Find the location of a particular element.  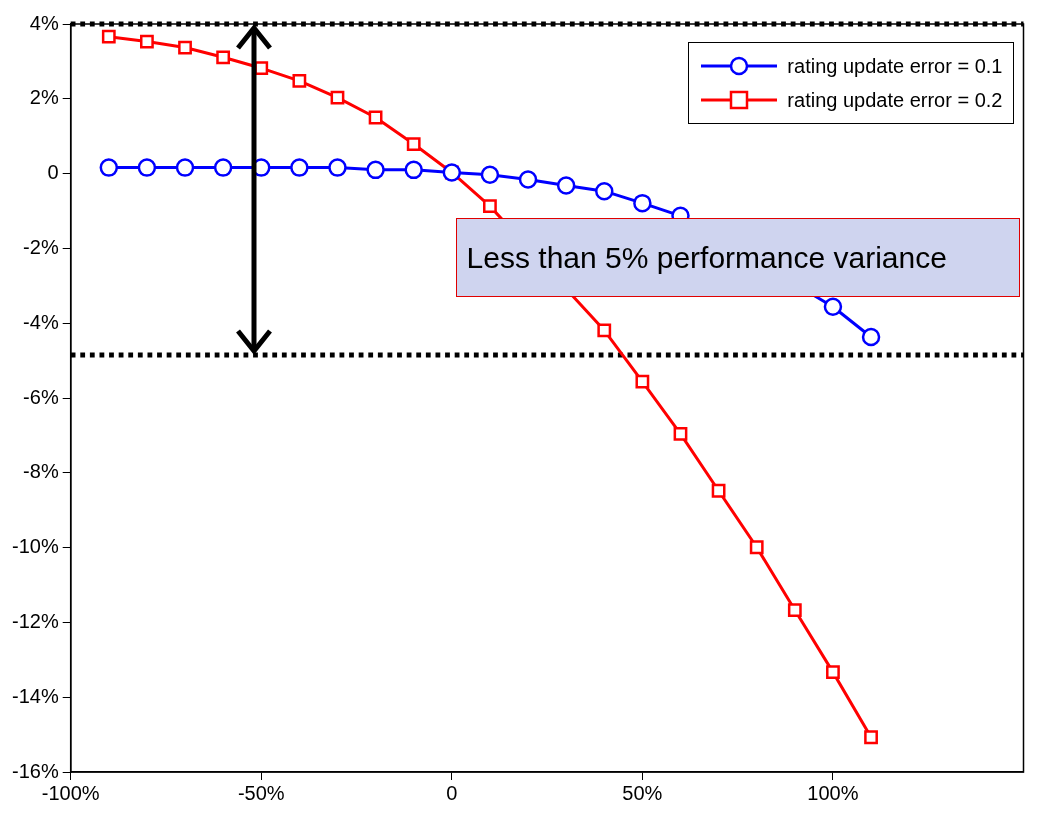

x-tick-label: -100% is located at coordinates (70, 792).